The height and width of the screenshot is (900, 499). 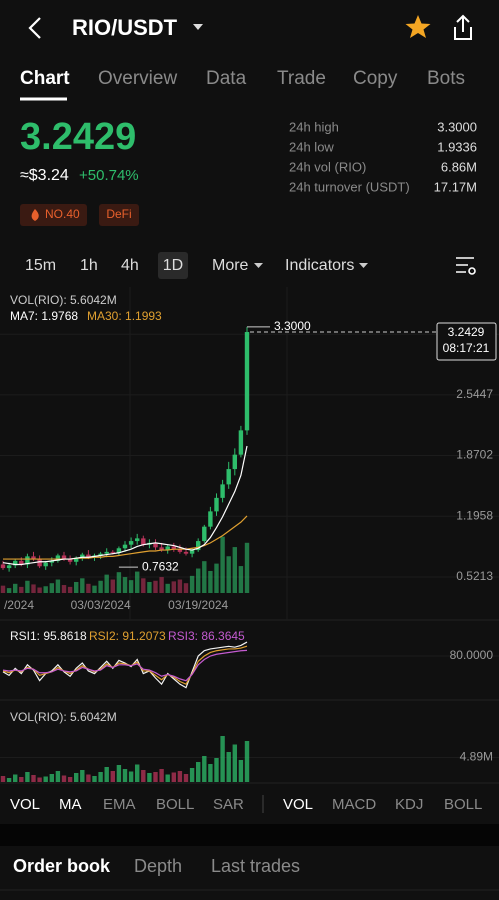 I want to click on back-button, so click(x=34, y=28).